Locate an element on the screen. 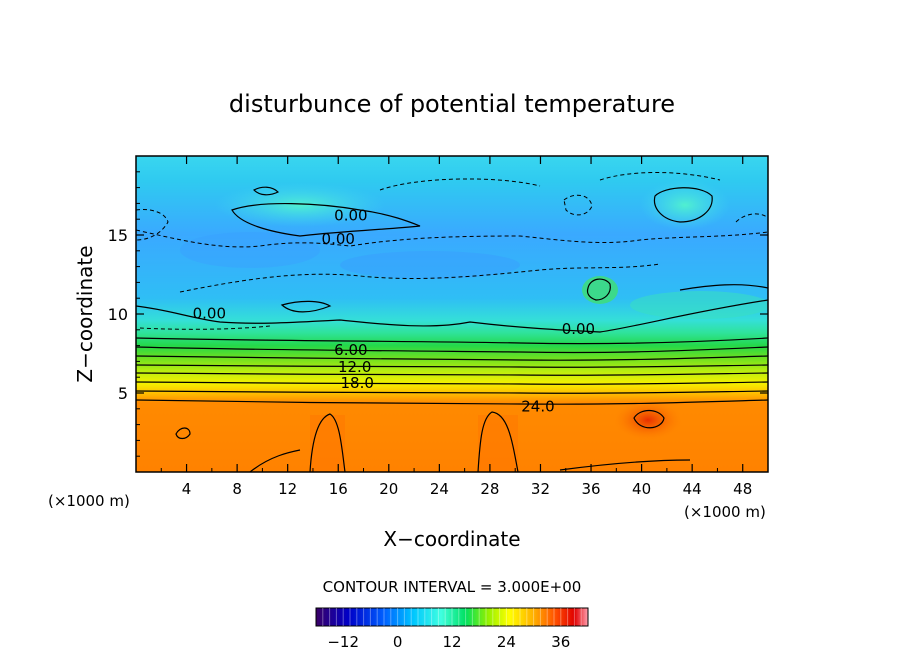 The image size is (904, 654). colorbar-labels: −12 0 12 24 36 is located at coordinates (448, 642).